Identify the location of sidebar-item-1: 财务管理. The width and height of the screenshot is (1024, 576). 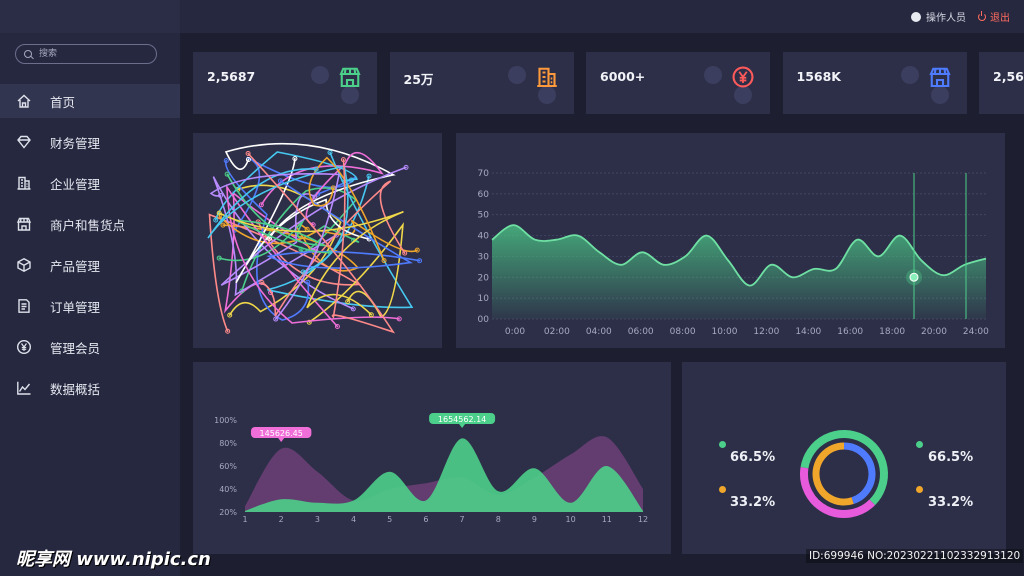
(90, 142).